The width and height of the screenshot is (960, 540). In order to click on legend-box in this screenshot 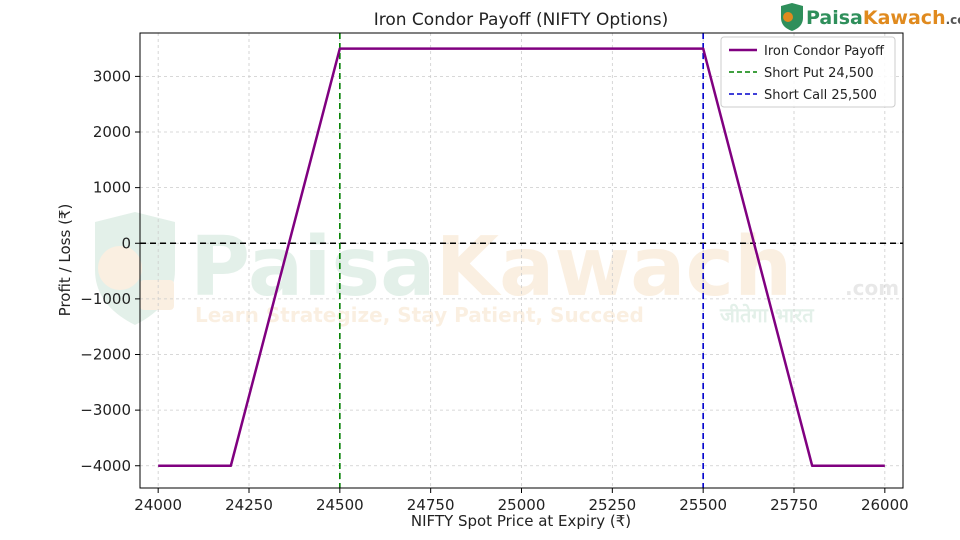, I will do `click(808, 72)`.